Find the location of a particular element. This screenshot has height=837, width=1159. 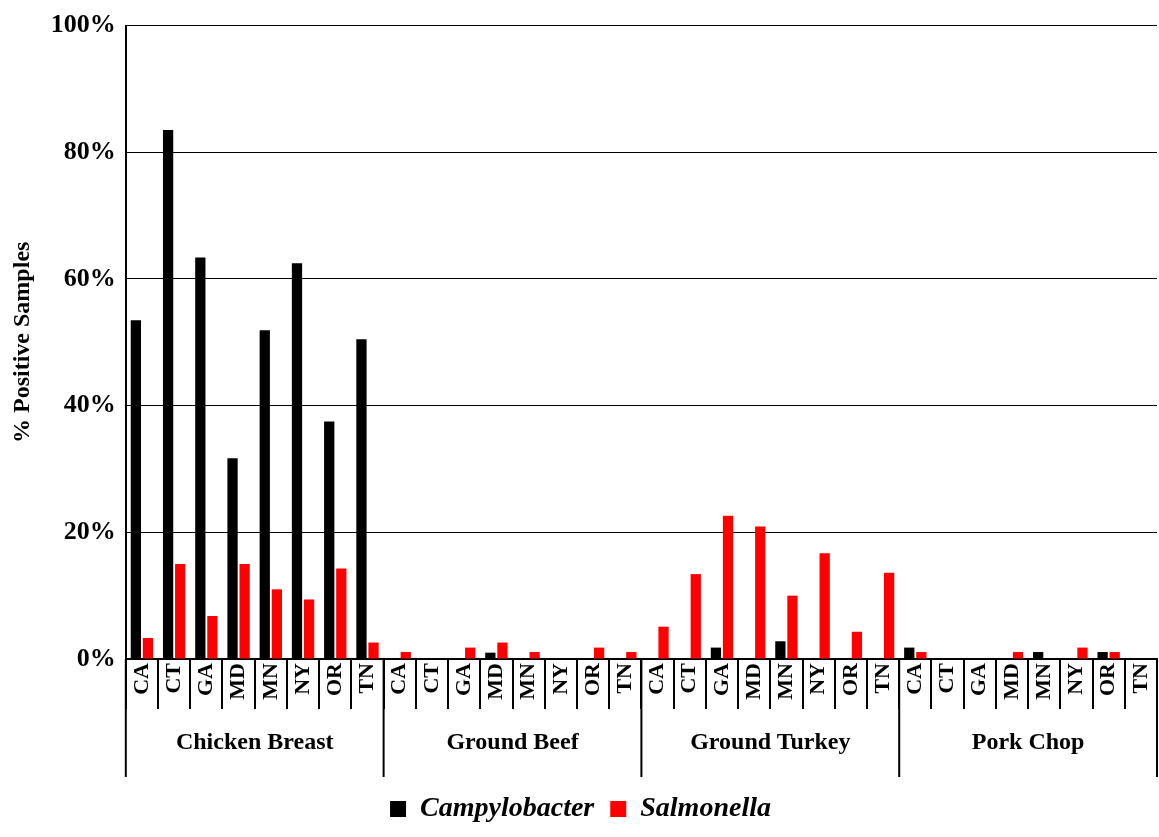

y-tick-label: 40% is located at coordinates (89, 404).